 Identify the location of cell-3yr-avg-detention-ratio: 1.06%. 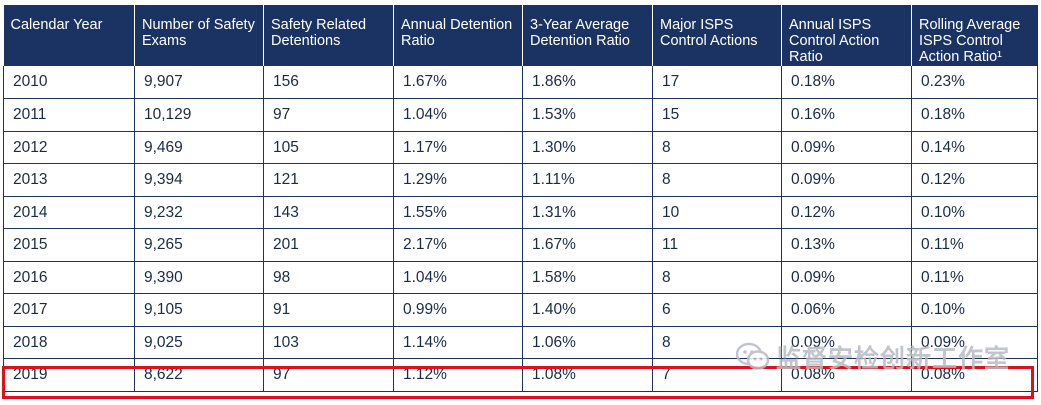
(587, 342).